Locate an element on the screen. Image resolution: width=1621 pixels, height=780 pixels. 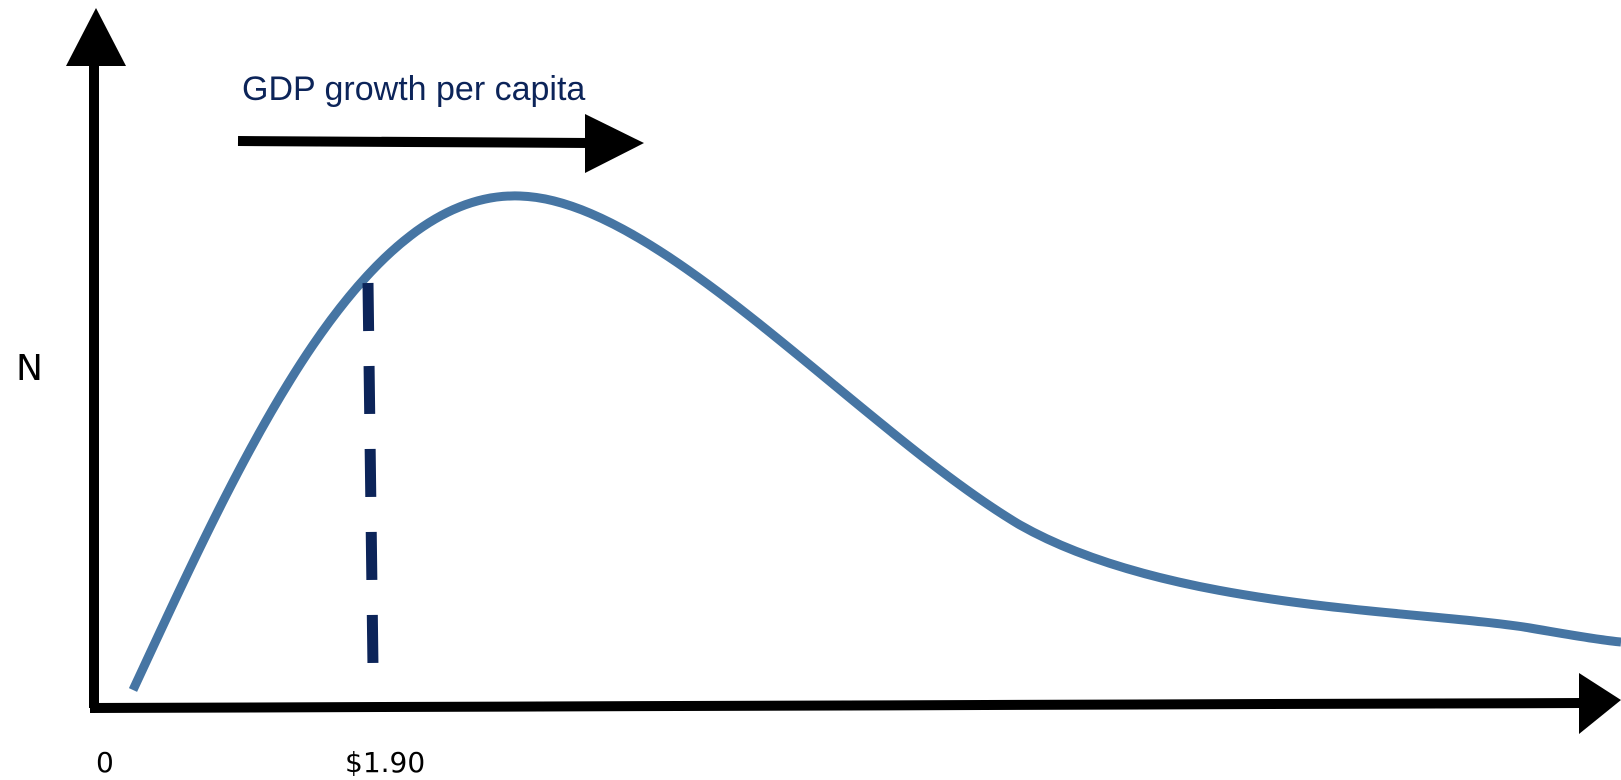
y-axis is located at coordinates (96, 358).